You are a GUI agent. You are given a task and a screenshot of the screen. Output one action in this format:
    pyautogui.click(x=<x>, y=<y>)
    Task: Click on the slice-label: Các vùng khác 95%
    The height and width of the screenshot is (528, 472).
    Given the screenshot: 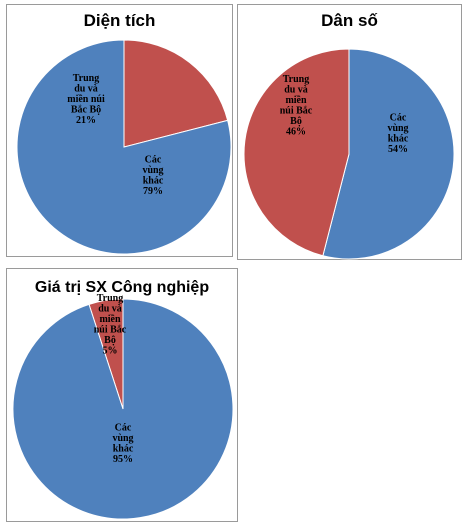 What is the action you would take?
    pyautogui.click(x=122, y=443)
    